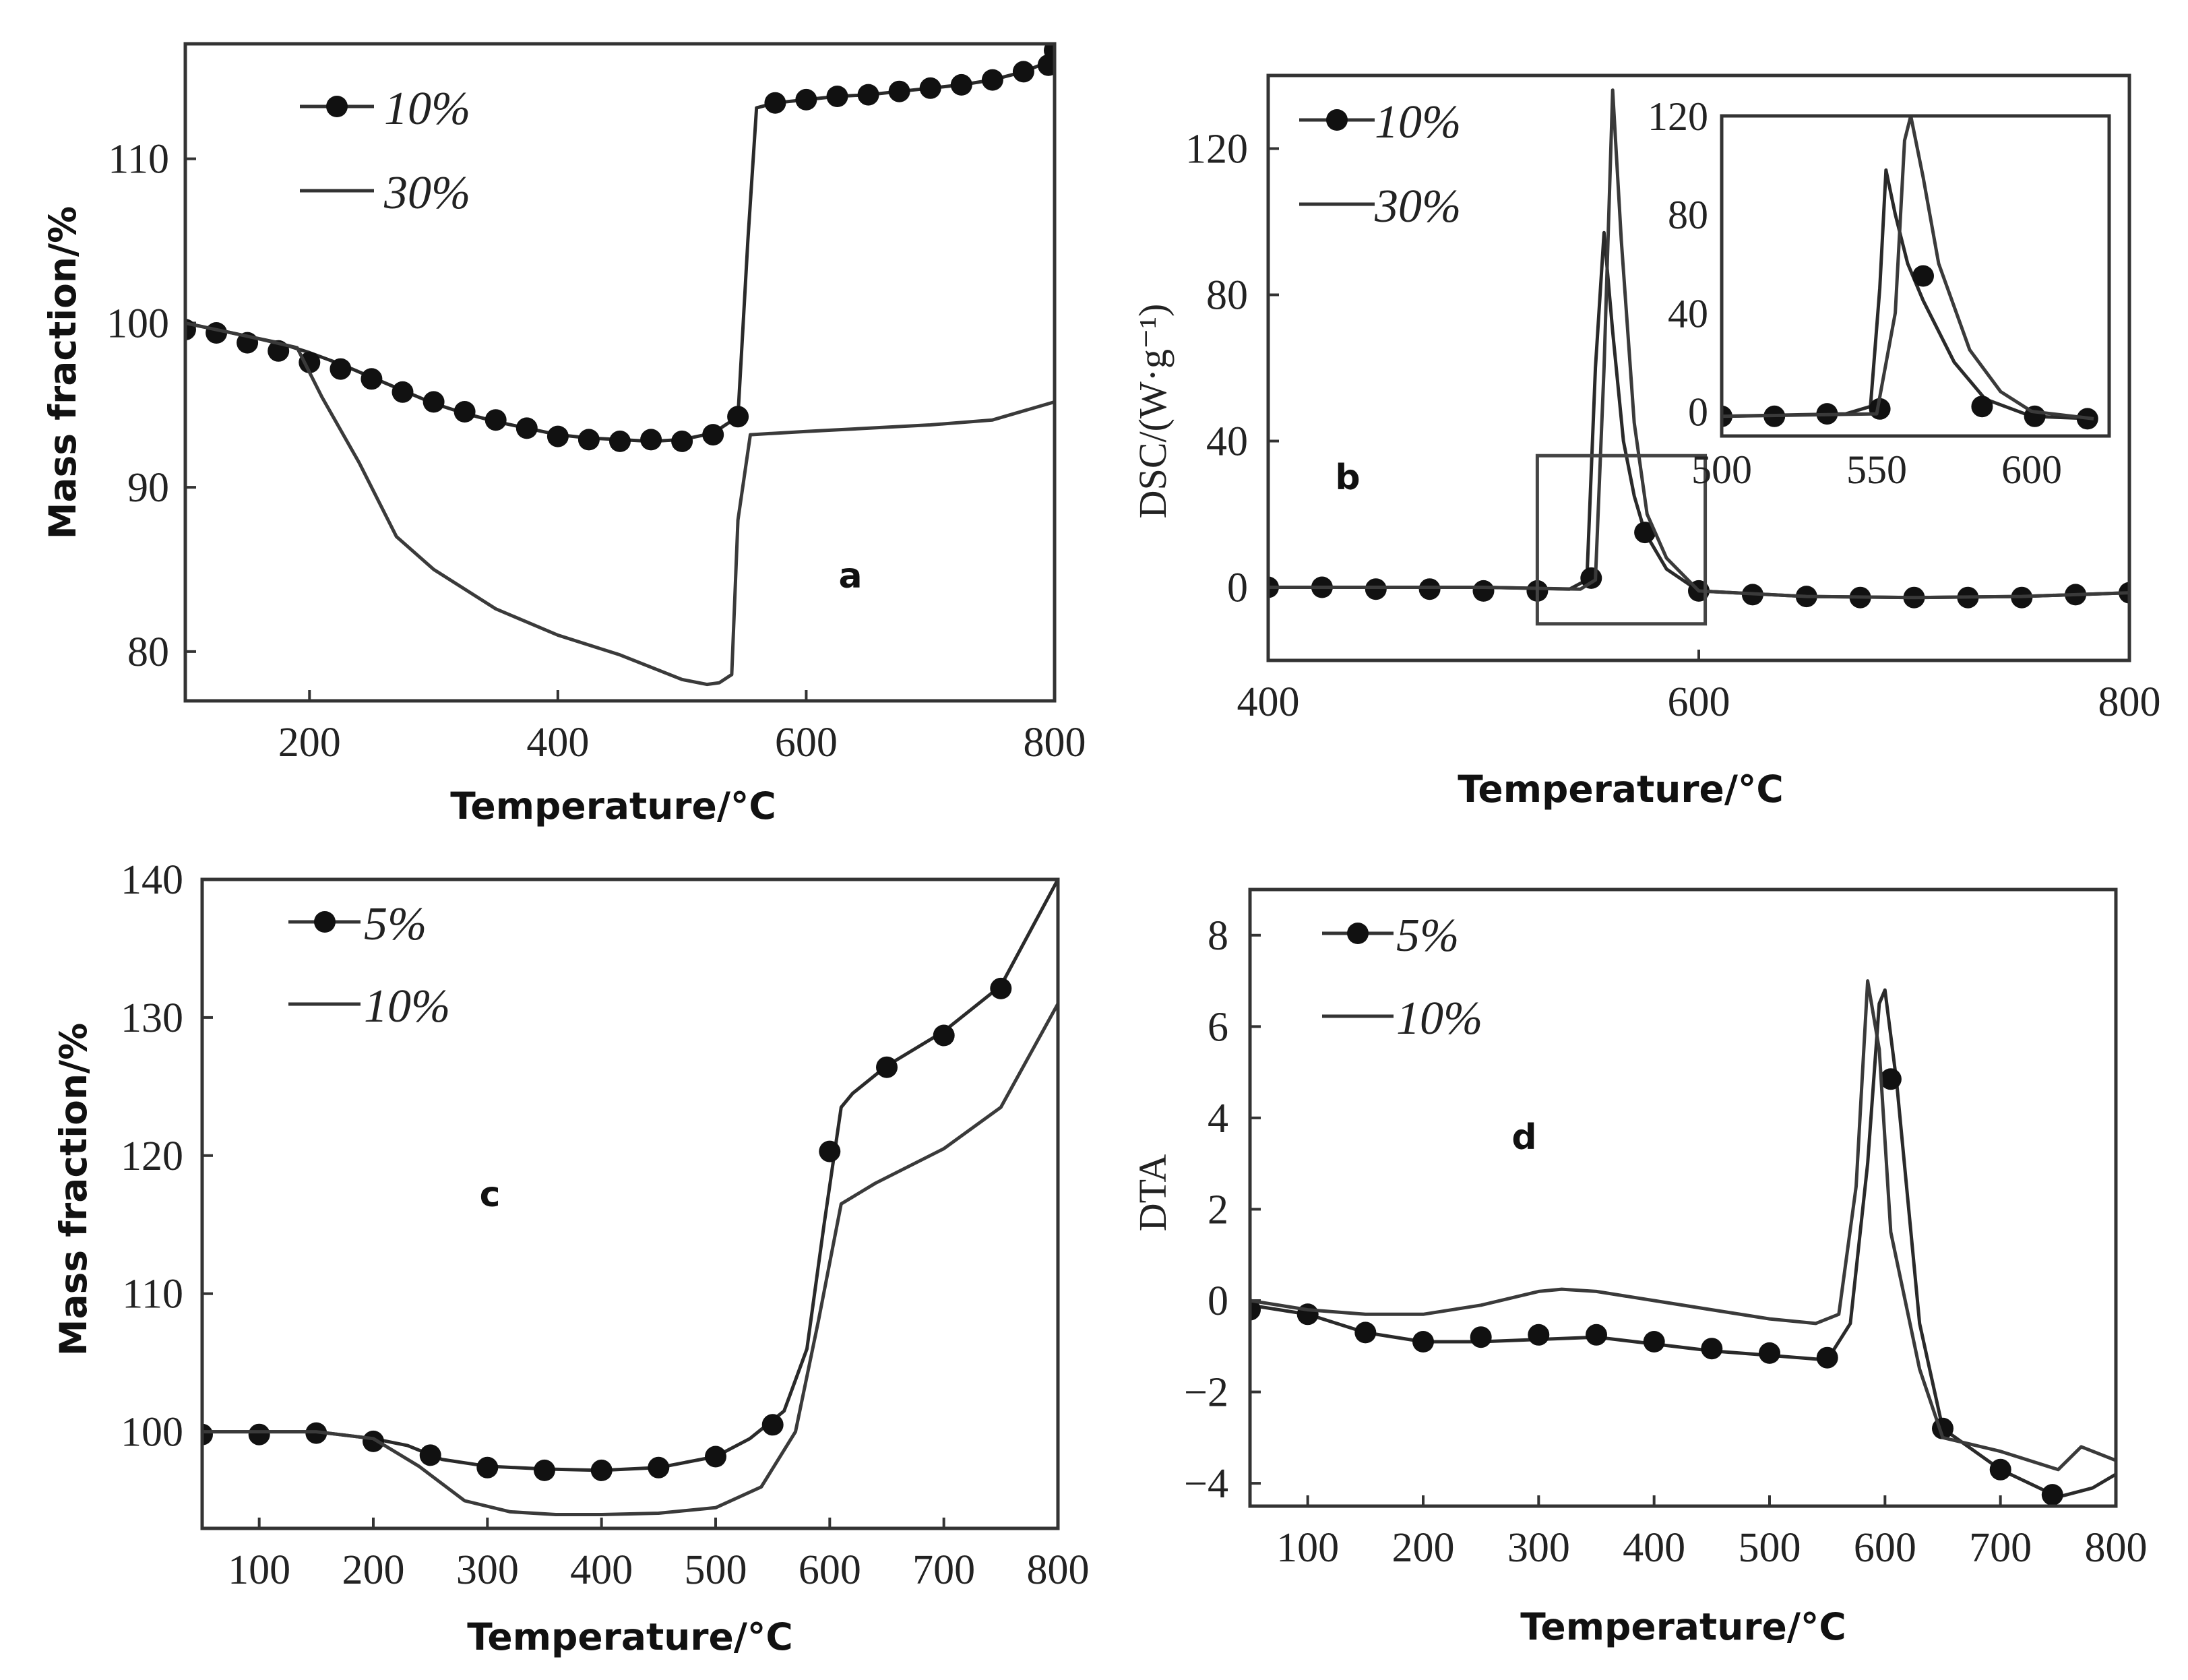 The height and width of the screenshot is (1680, 2188). What do you see at coordinates (1688, 215) in the screenshot?
I see `panel-b-inset-y-tick-label: 80` at bounding box center [1688, 215].